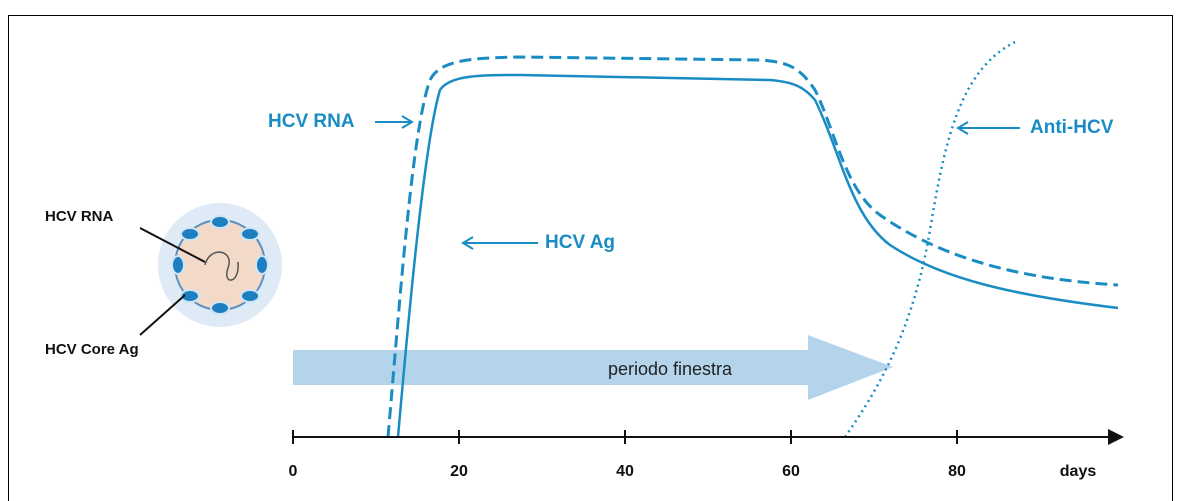 Image resolution: width=1181 pixels, height=501 pixels. Describe the element at coordinates (210, 269) in the screenshot. I see `virus-icon` at that location.